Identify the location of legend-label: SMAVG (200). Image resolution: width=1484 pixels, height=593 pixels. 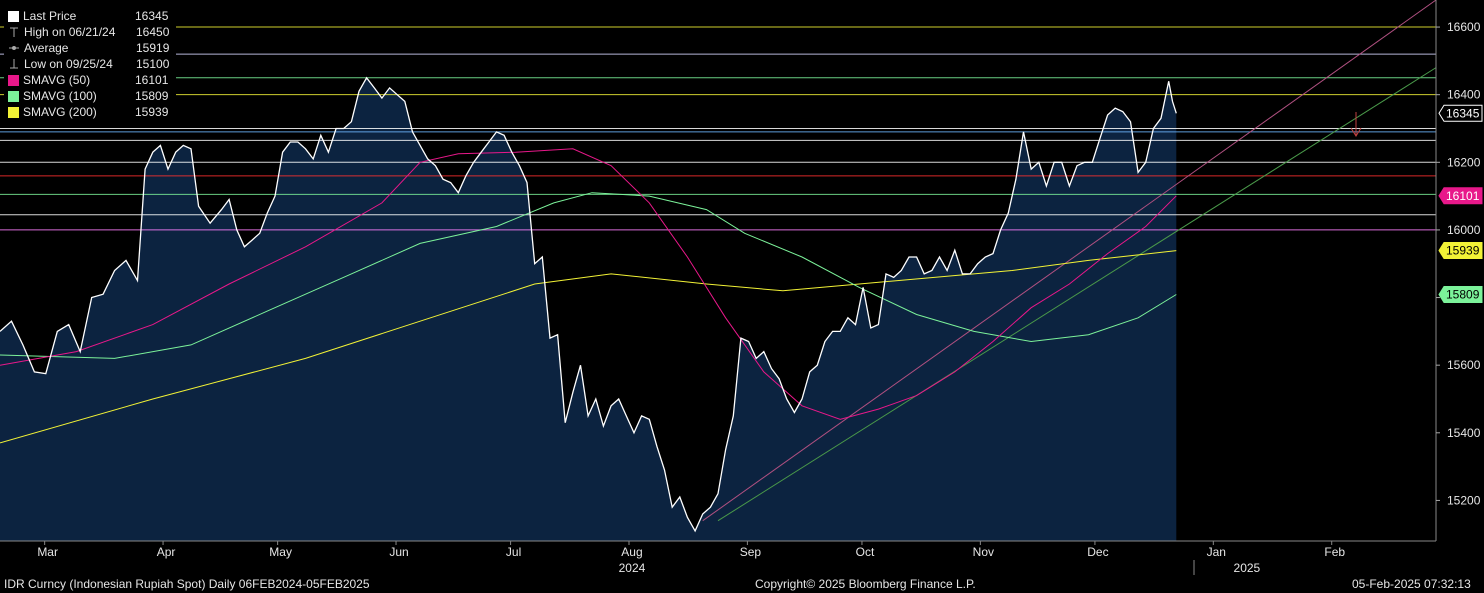
(60, 112).